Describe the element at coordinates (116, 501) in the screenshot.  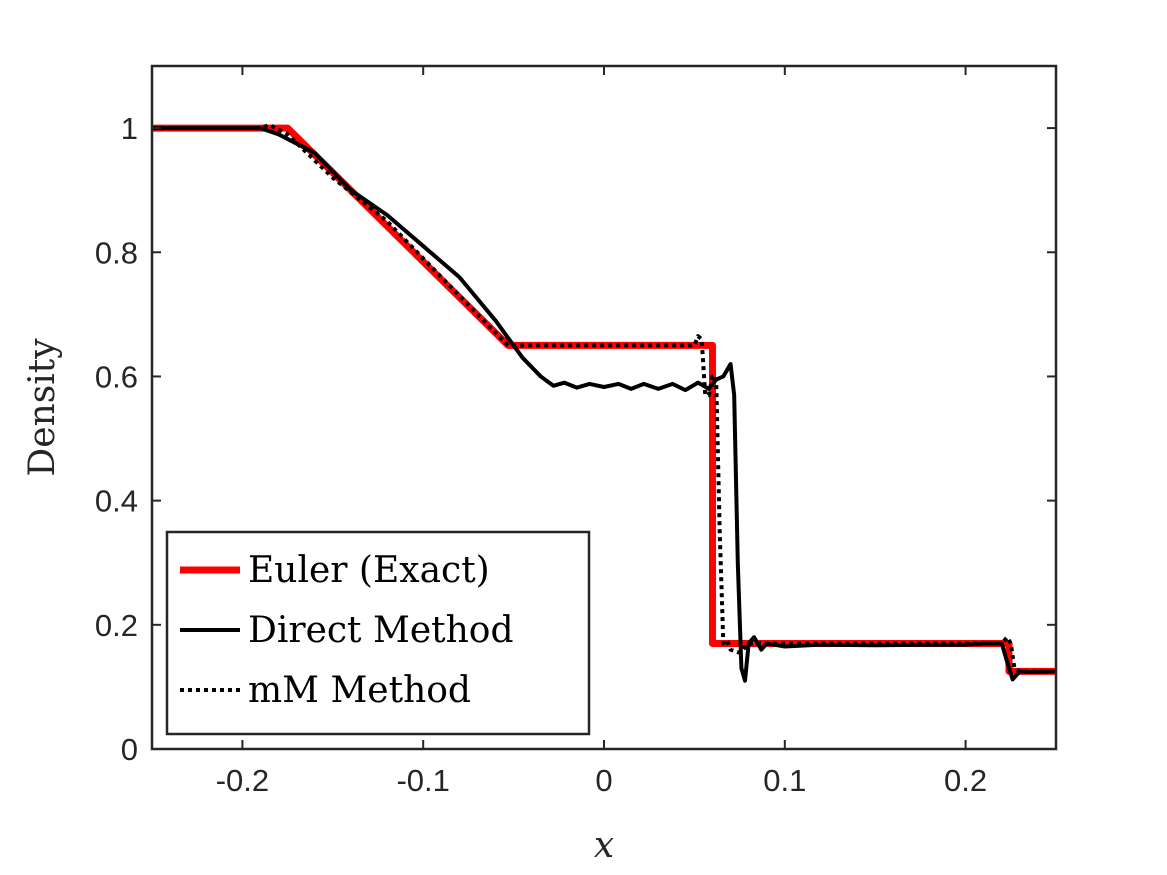
I see `y-tick-label: 0.4` at that location.